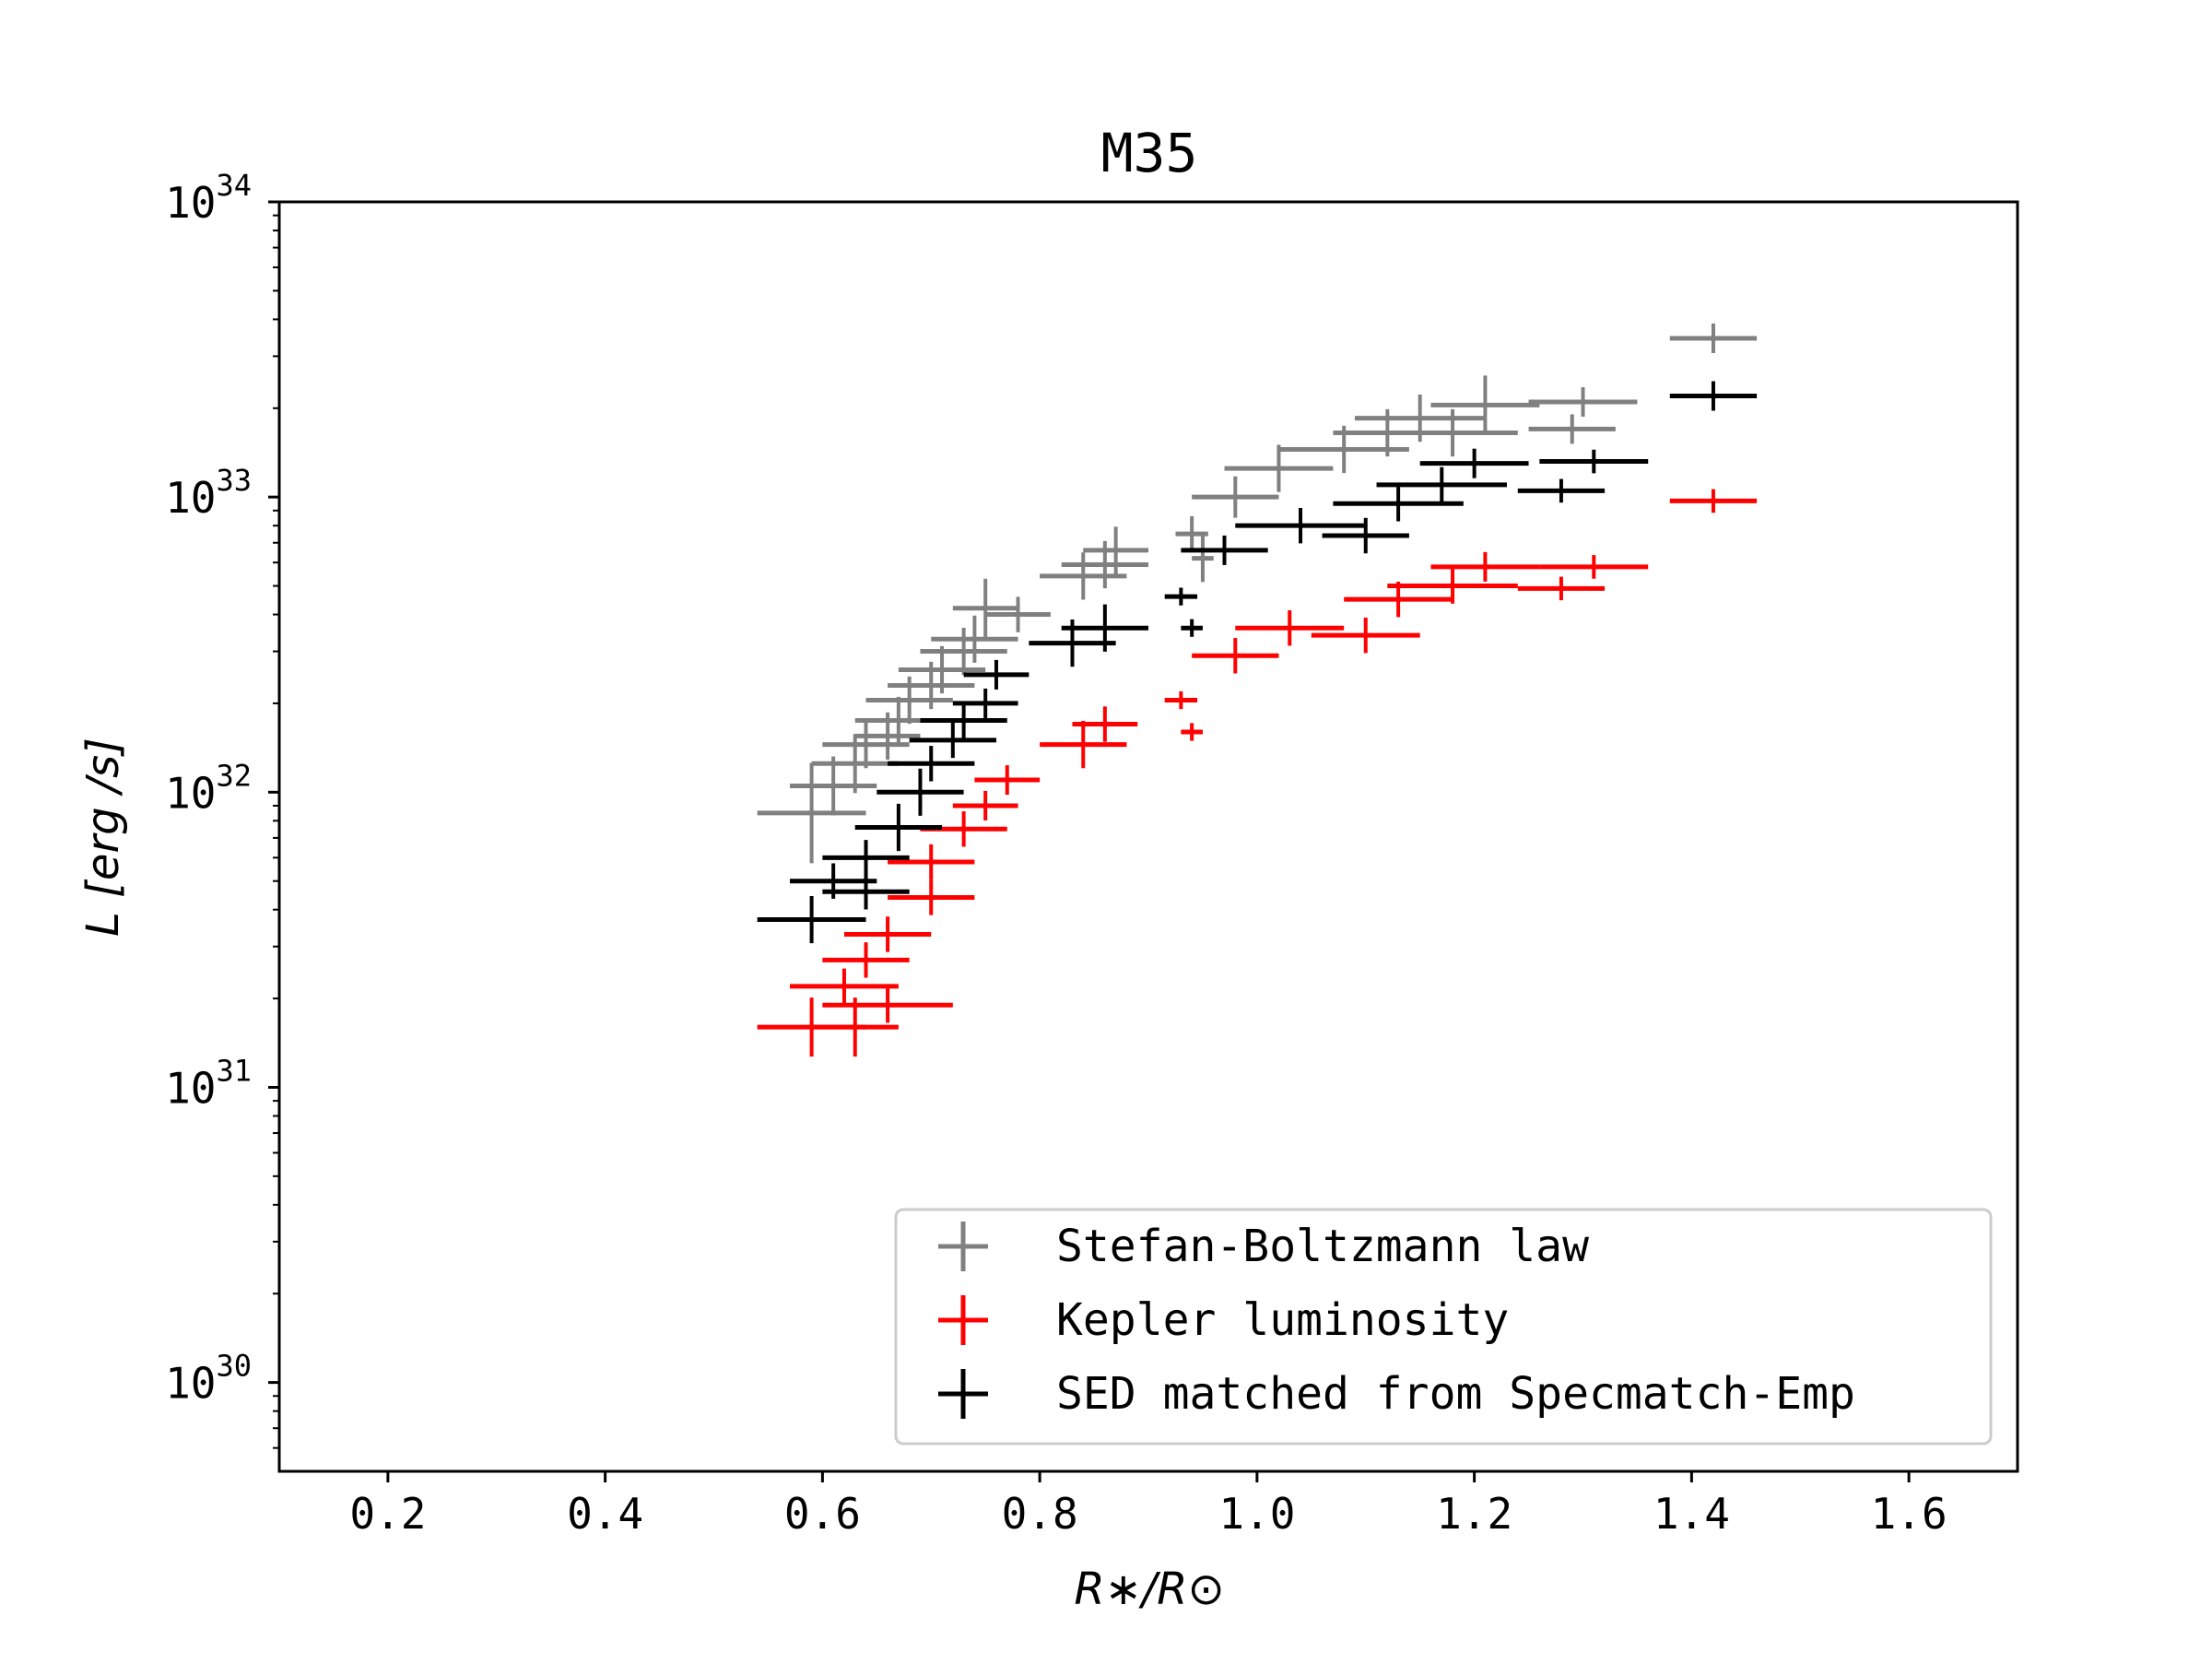 The width and height of the screenshot is (2212, 1664). I want to click on x-tick-label: 1.6, so click(1909, 1514).